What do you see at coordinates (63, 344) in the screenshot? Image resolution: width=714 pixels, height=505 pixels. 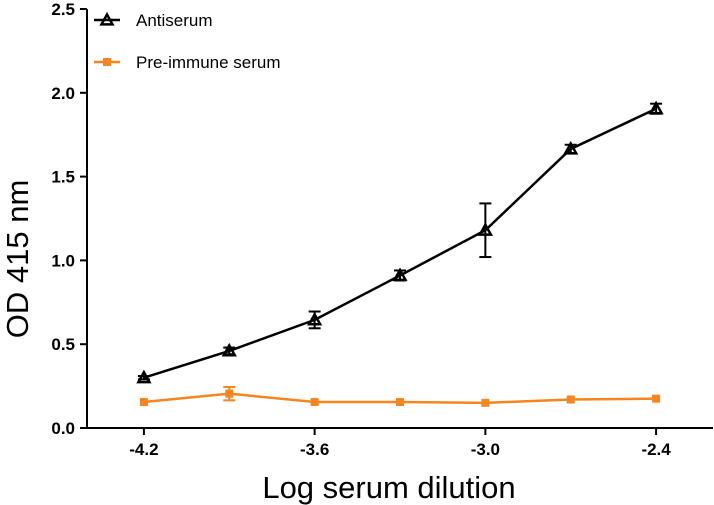 I see `y-tick-label: 0.5` at bounding box center [63, 344].